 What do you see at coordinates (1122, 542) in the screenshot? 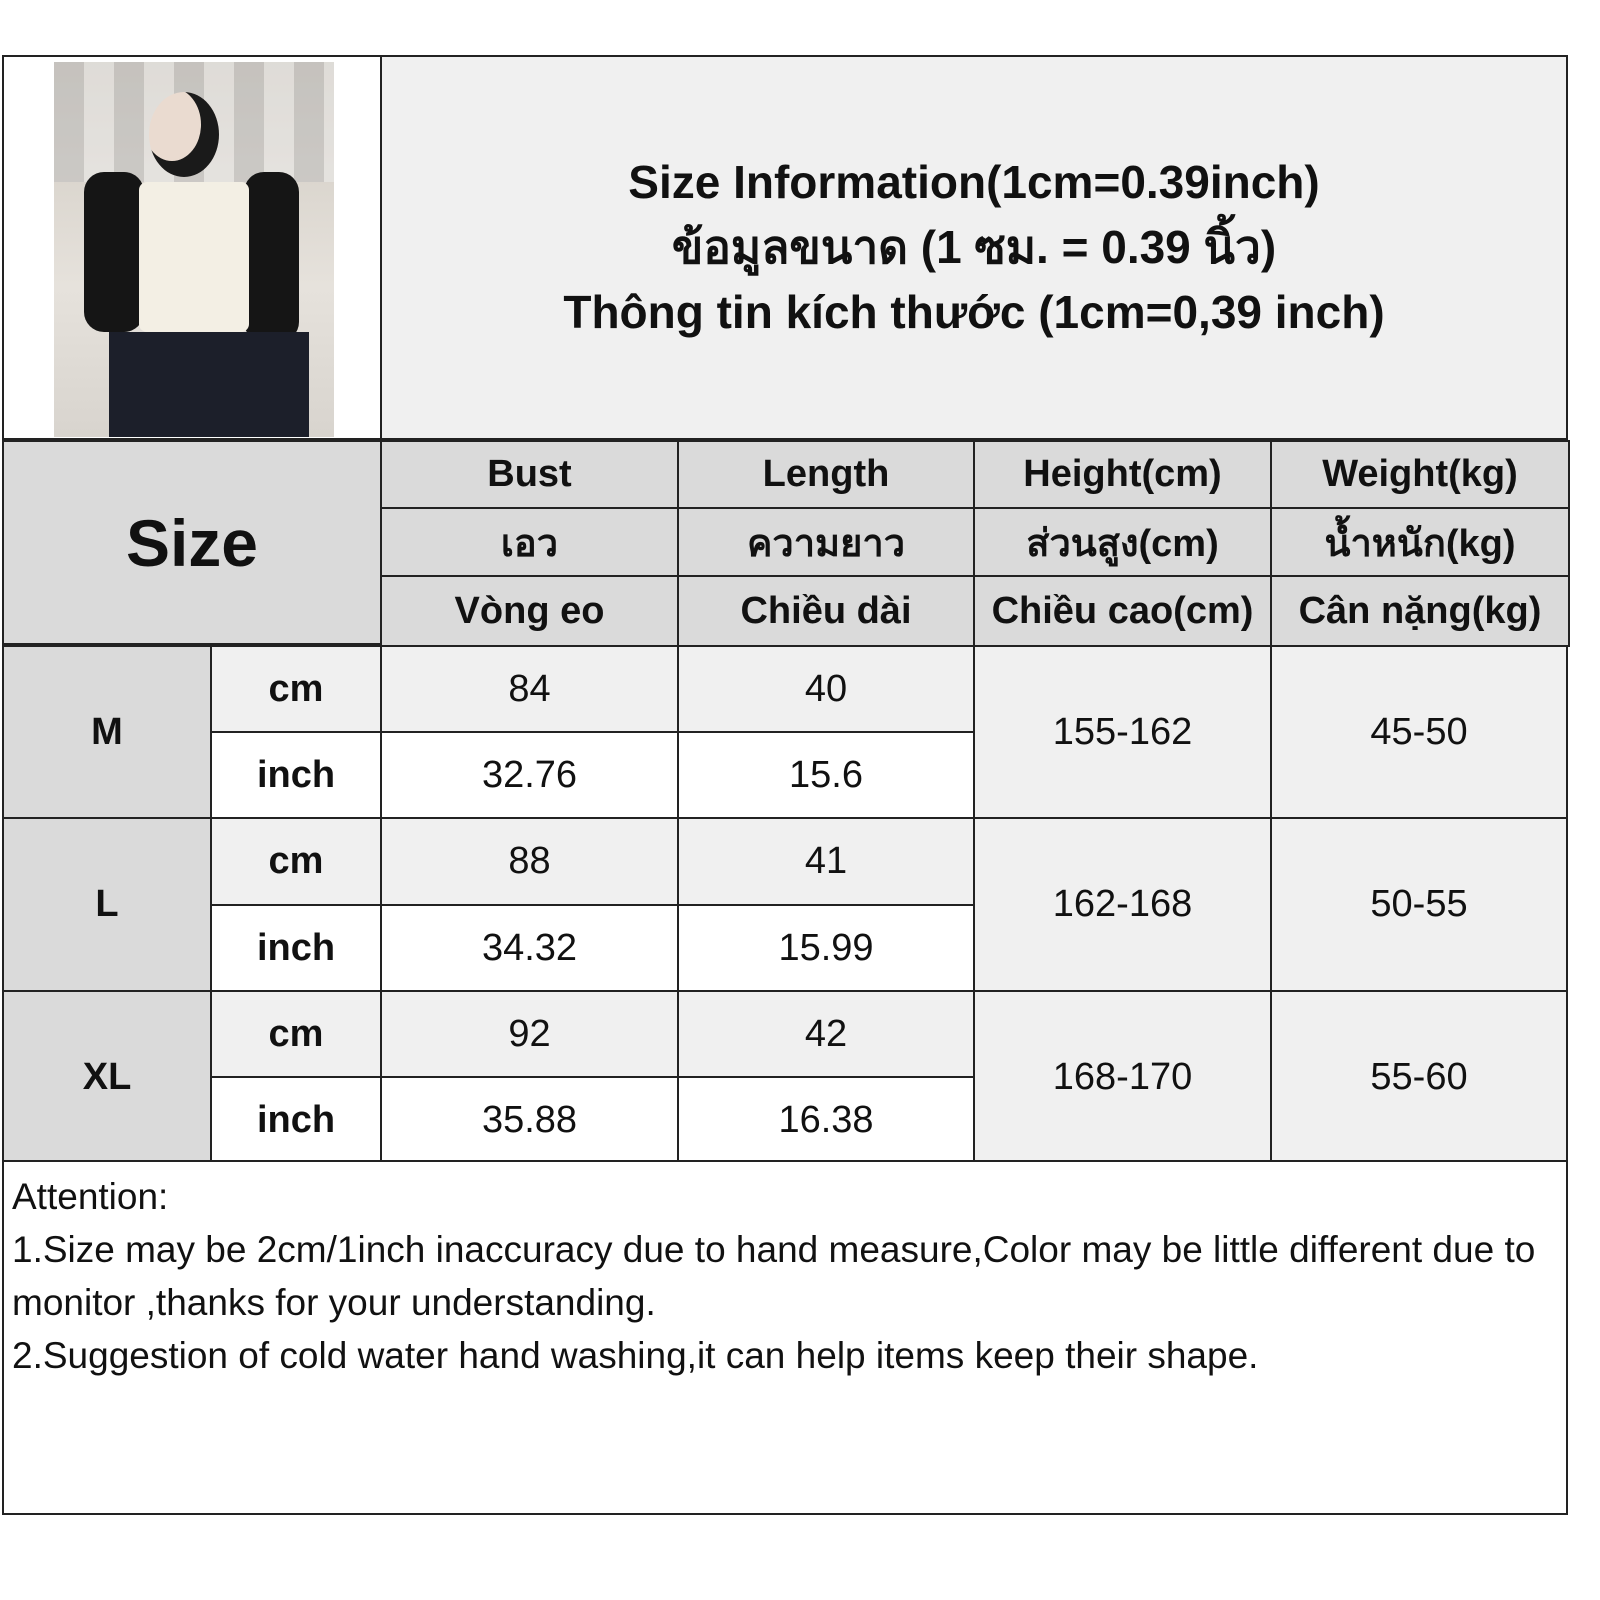
I see `column-header-th: ส่วนสูง(cm)` at bounding box center [1122, 542].